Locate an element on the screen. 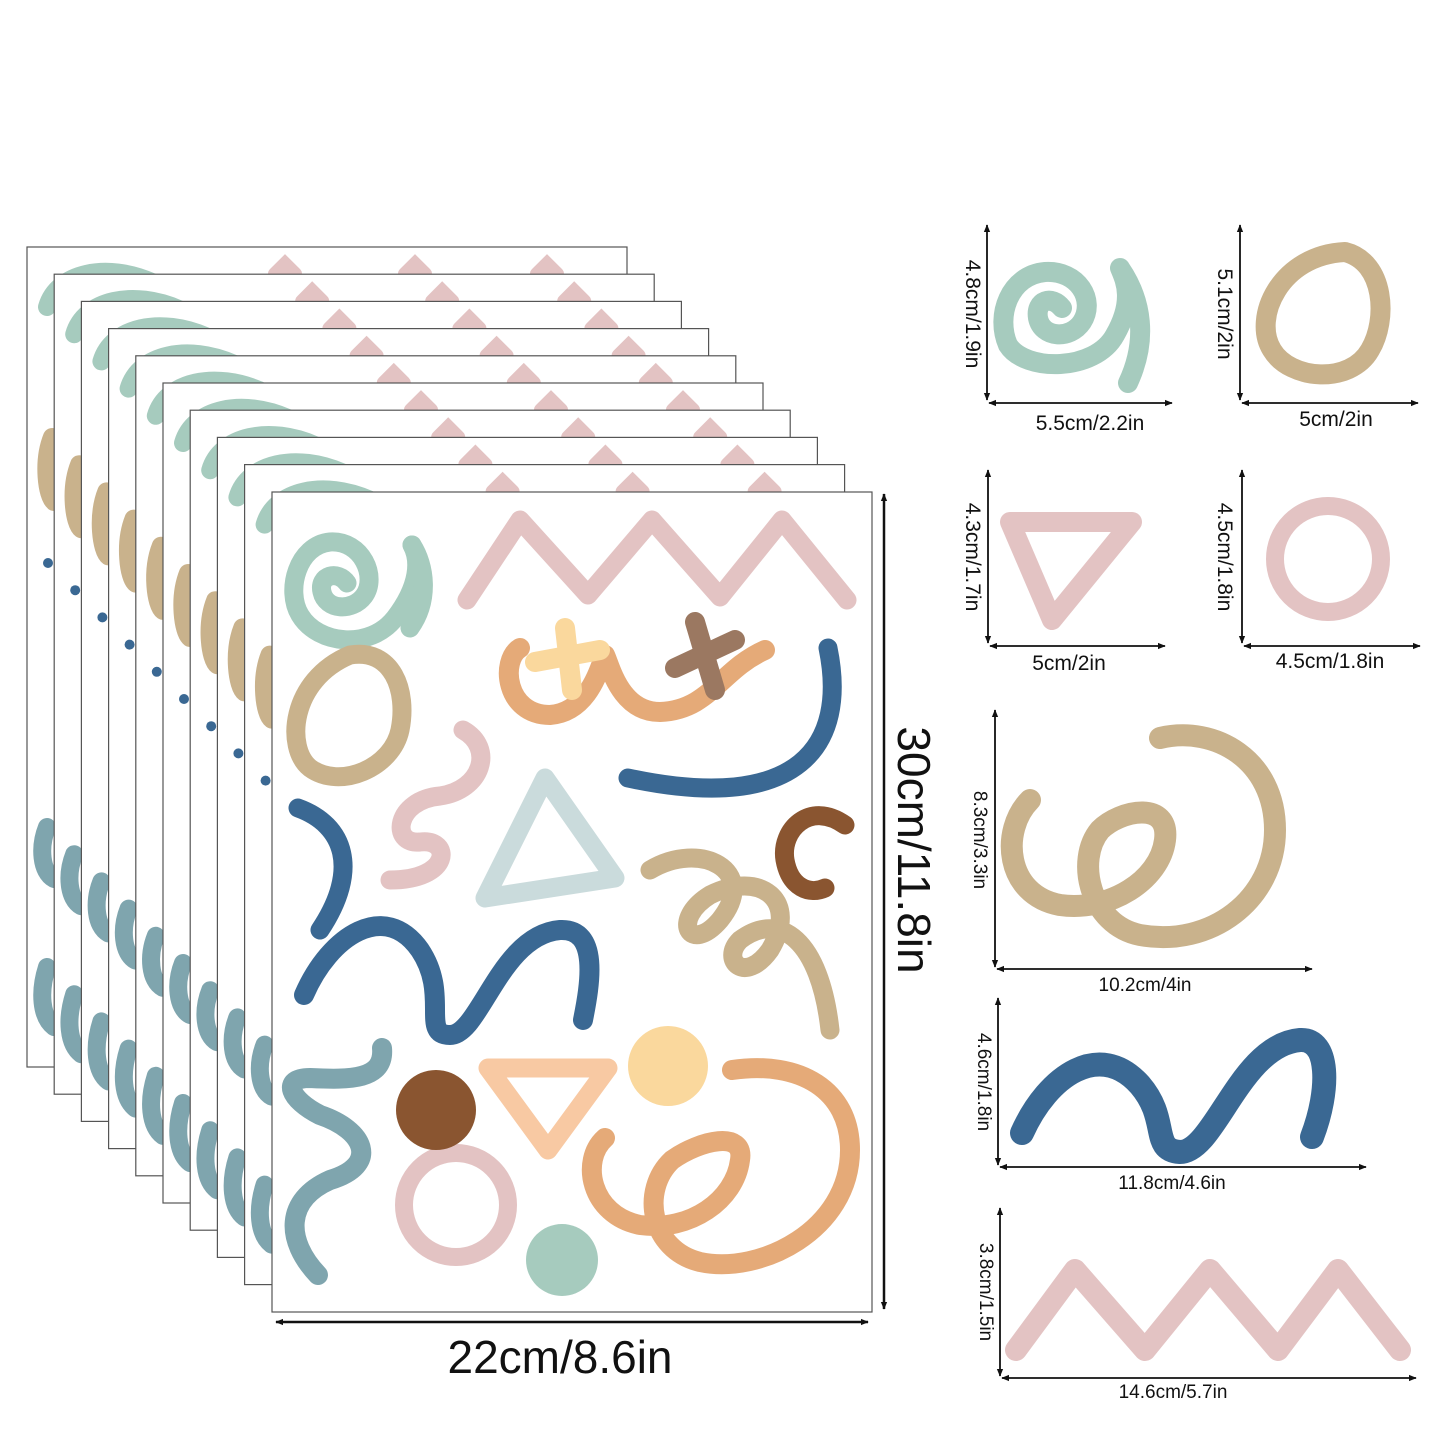 Image resolution: width=1445 pixels, height=1446 pixels. sticker-zigzag is located at coordinates (657, 560).